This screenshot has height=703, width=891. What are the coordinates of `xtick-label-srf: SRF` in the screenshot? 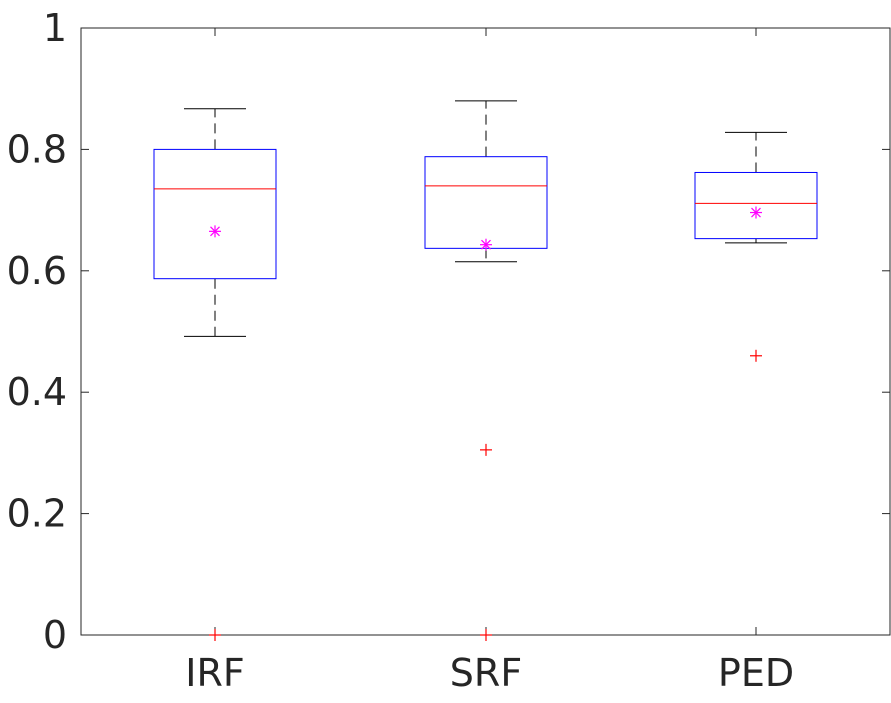 It's located at (486, 673).